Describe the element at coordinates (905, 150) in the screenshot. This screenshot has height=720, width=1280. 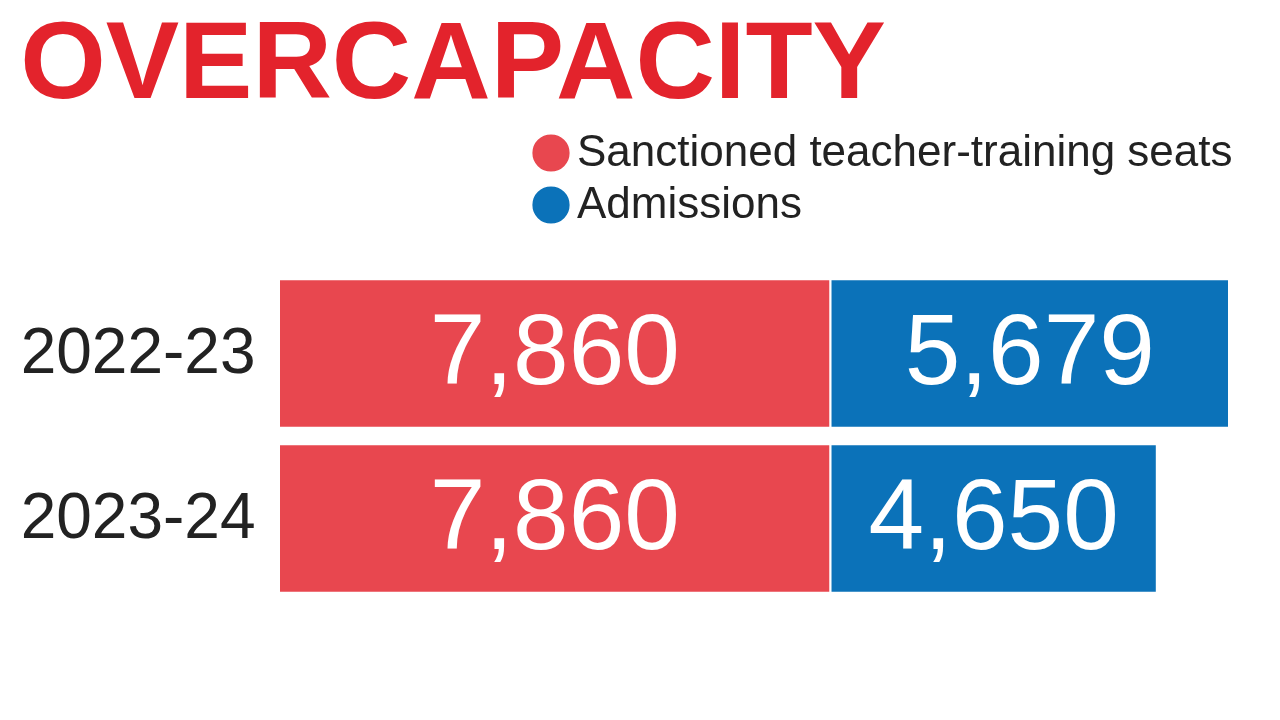
I see `legend-label: Sanctioned teacher-training seats` at that location.